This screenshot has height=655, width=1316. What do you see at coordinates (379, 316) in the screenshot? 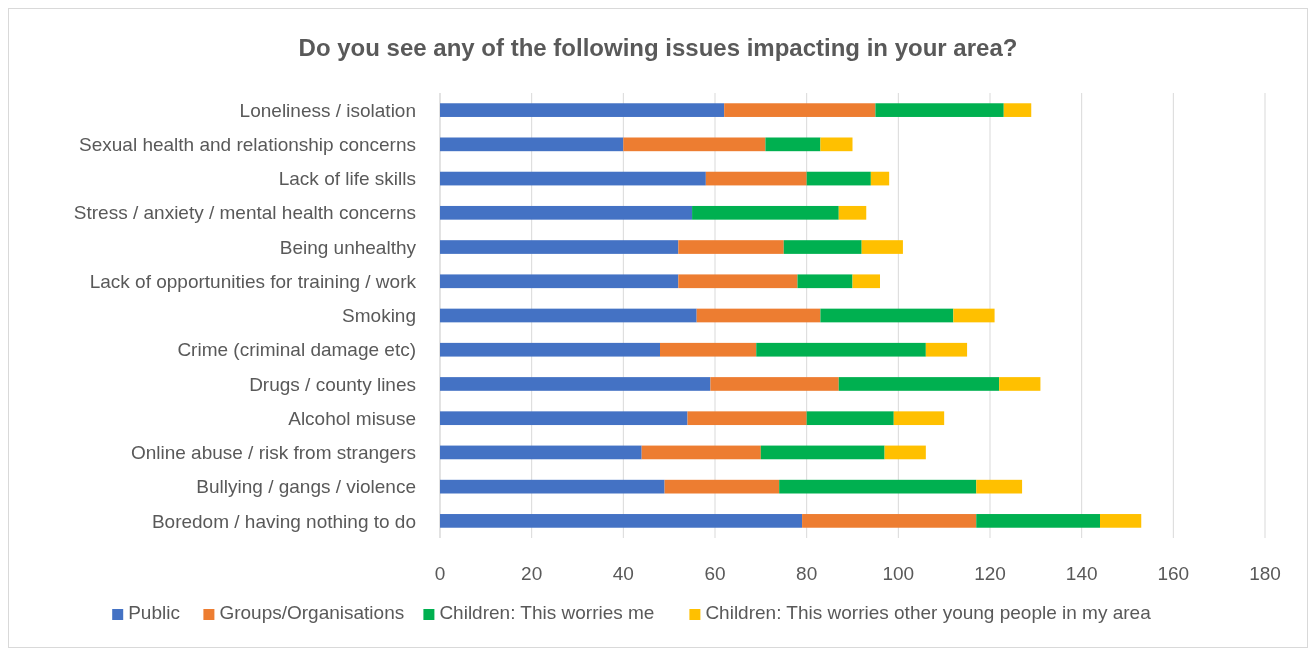
I see `y-tick-label: Smoking` at bounding box center [379, 316].